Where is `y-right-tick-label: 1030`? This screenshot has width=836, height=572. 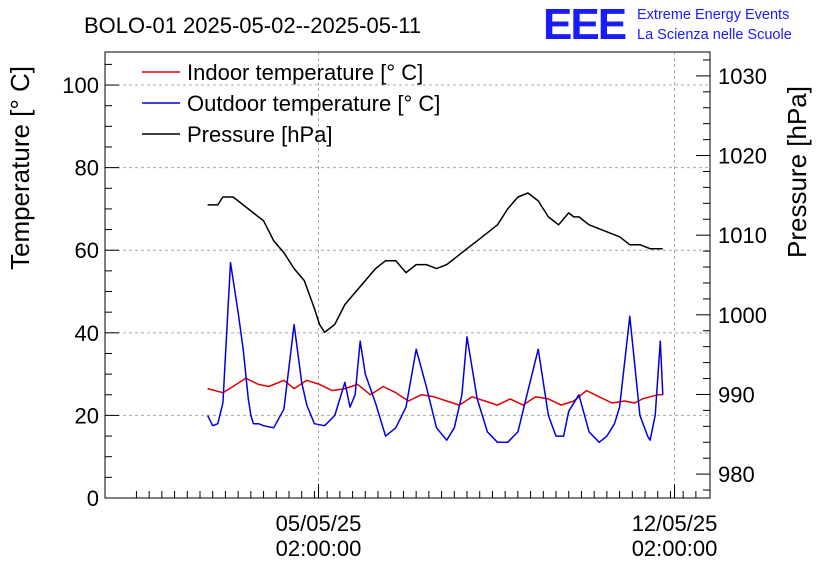 y-right-tick-label: 1030 is located at coordinates (742, 76).